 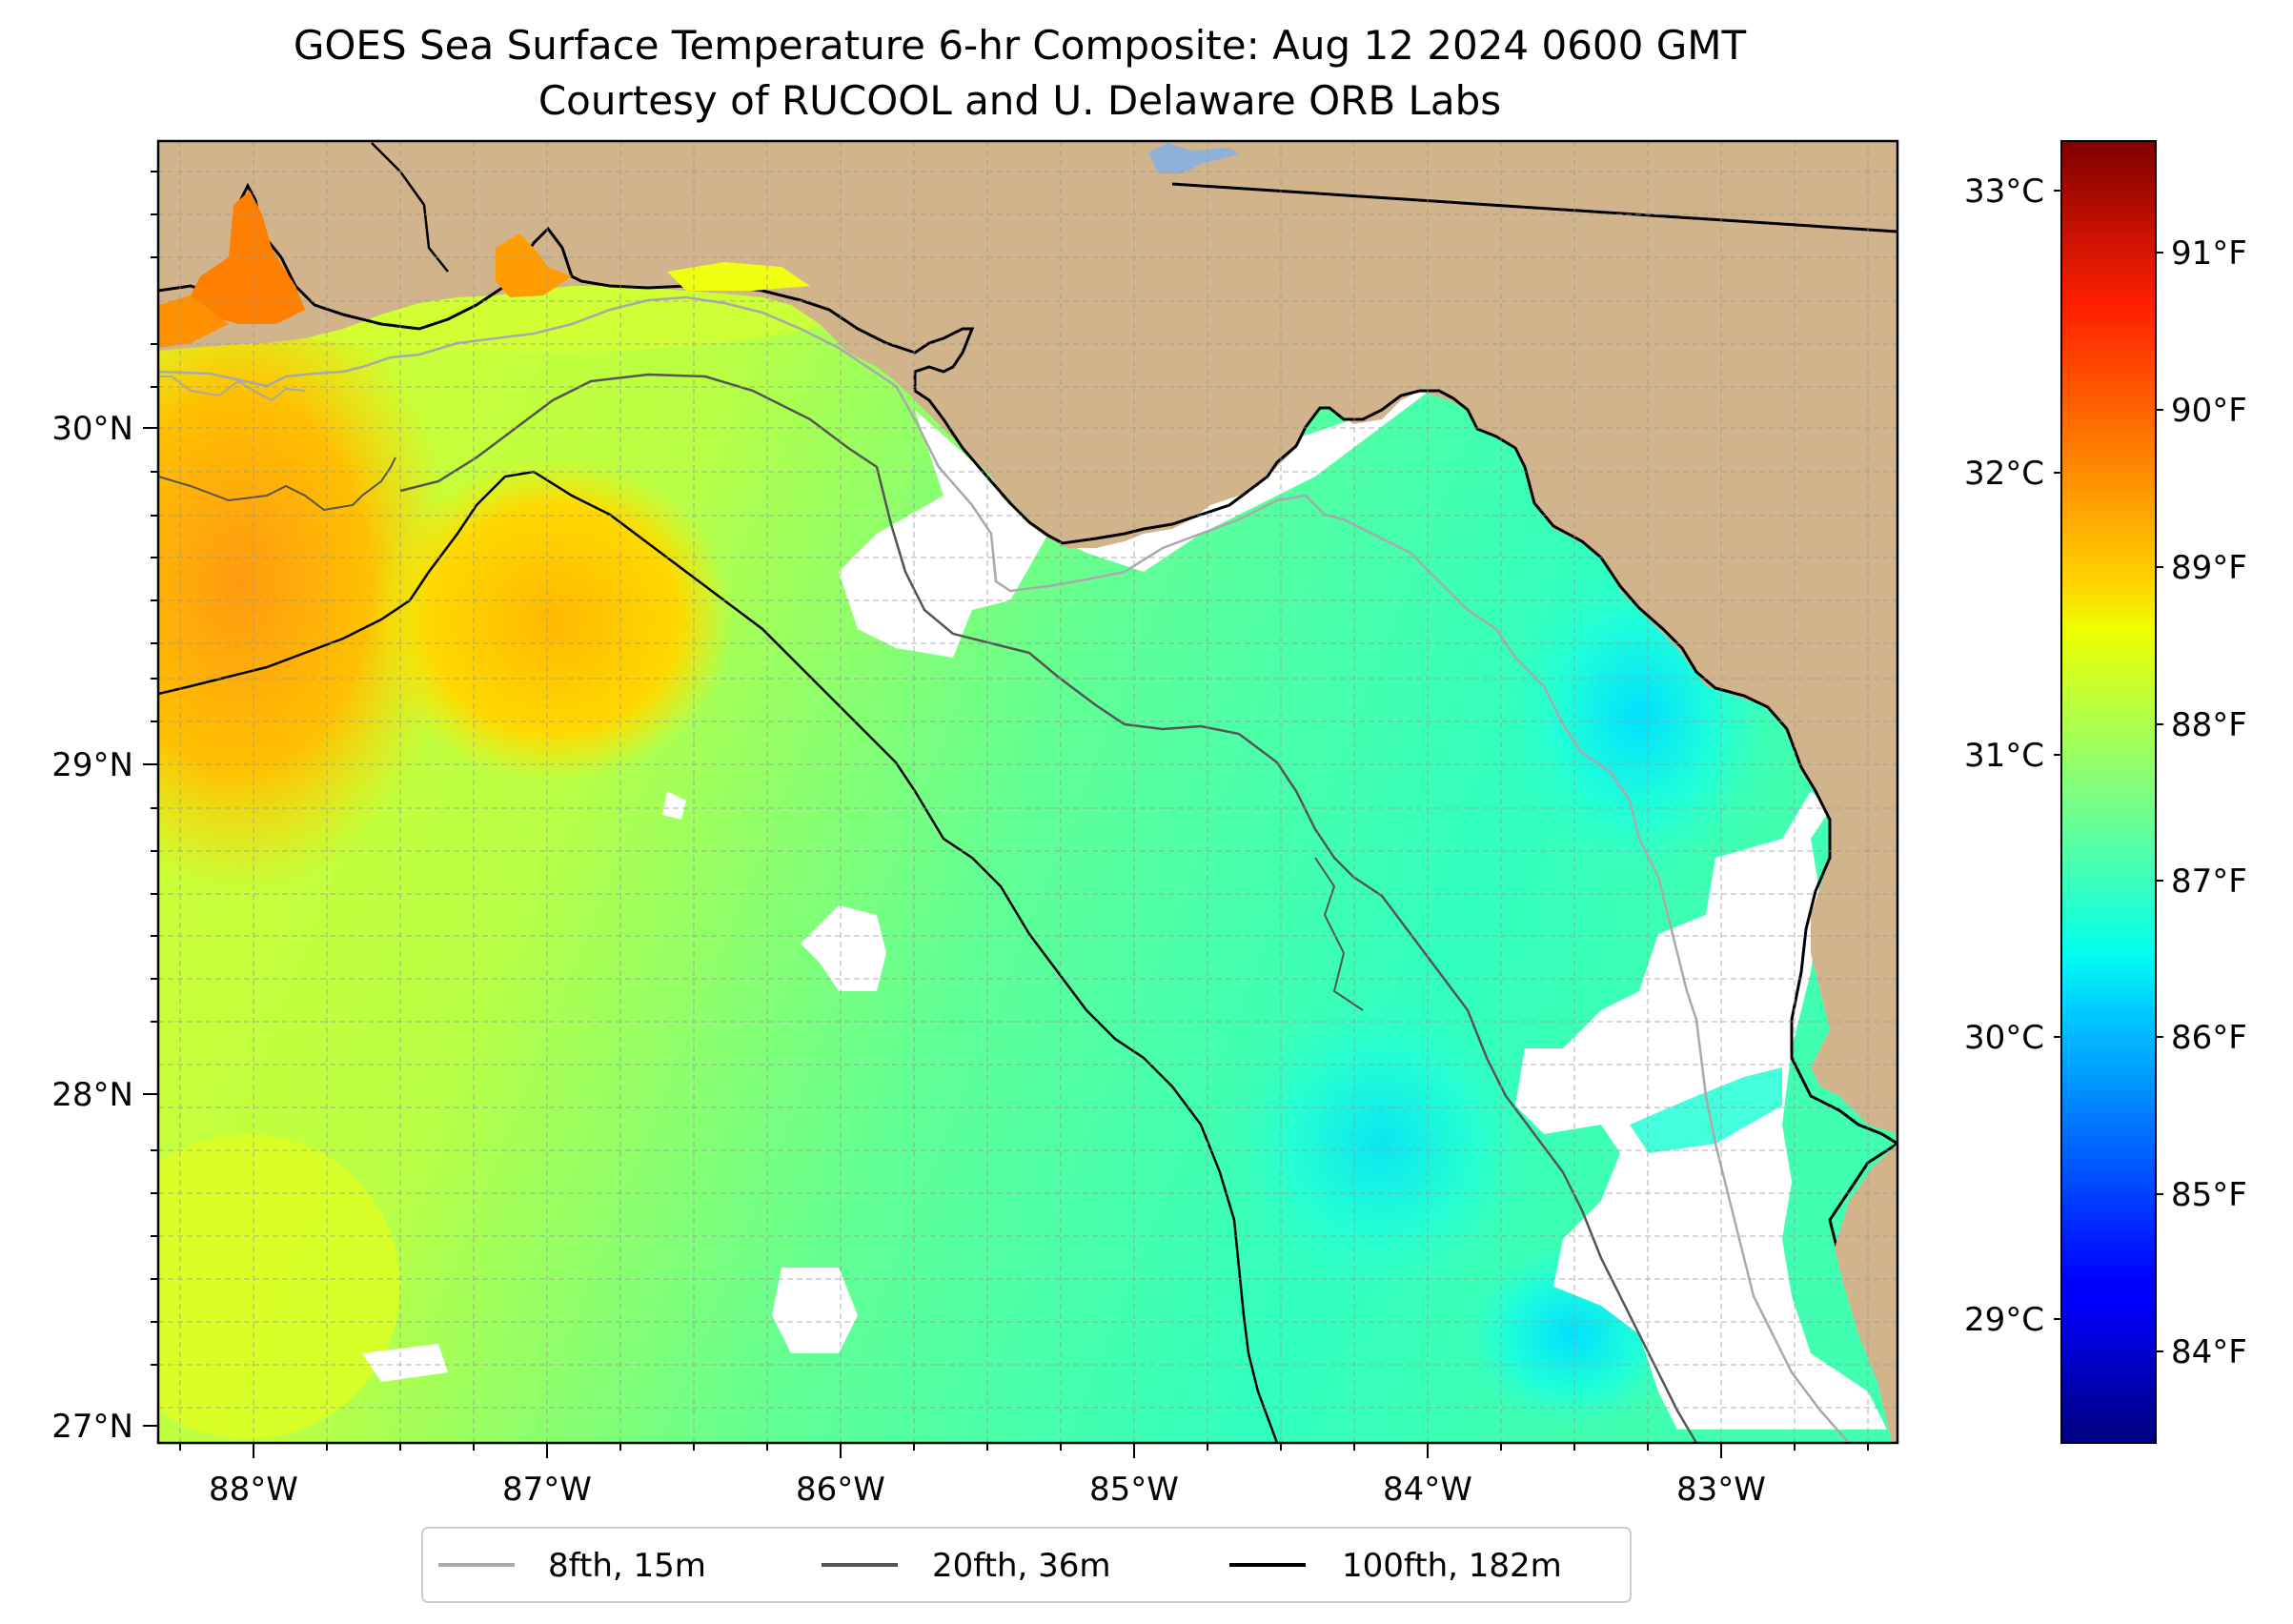 I want to click on isobath-20fth-islands, so click(x=1339, y=934).